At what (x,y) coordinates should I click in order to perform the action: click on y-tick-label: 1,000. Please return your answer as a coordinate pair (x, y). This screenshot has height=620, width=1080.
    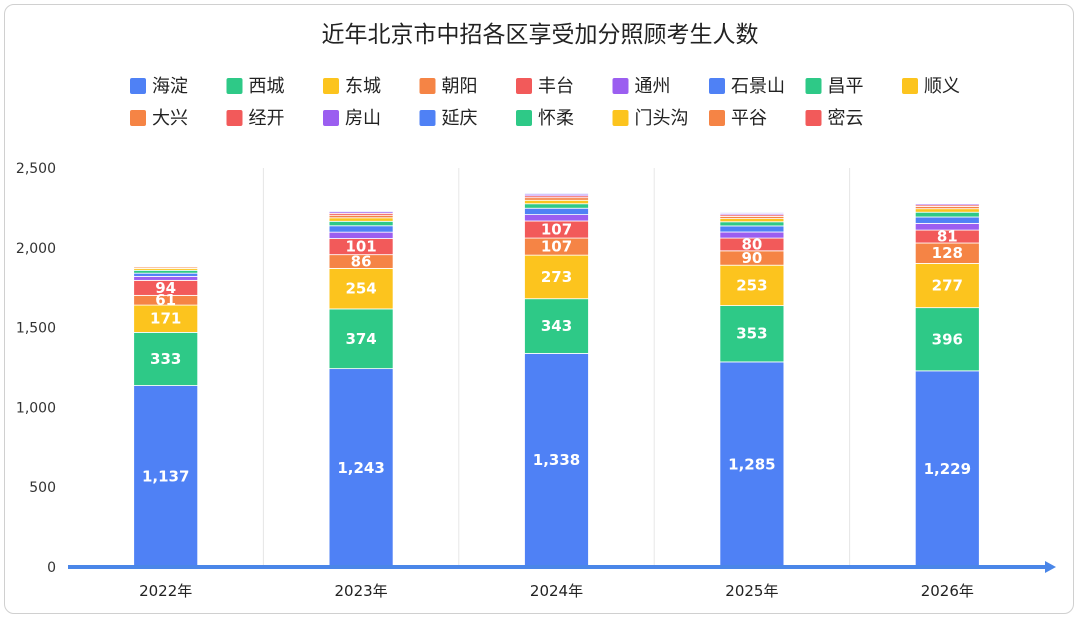
    Looking at the image, I should click on (36, 408).